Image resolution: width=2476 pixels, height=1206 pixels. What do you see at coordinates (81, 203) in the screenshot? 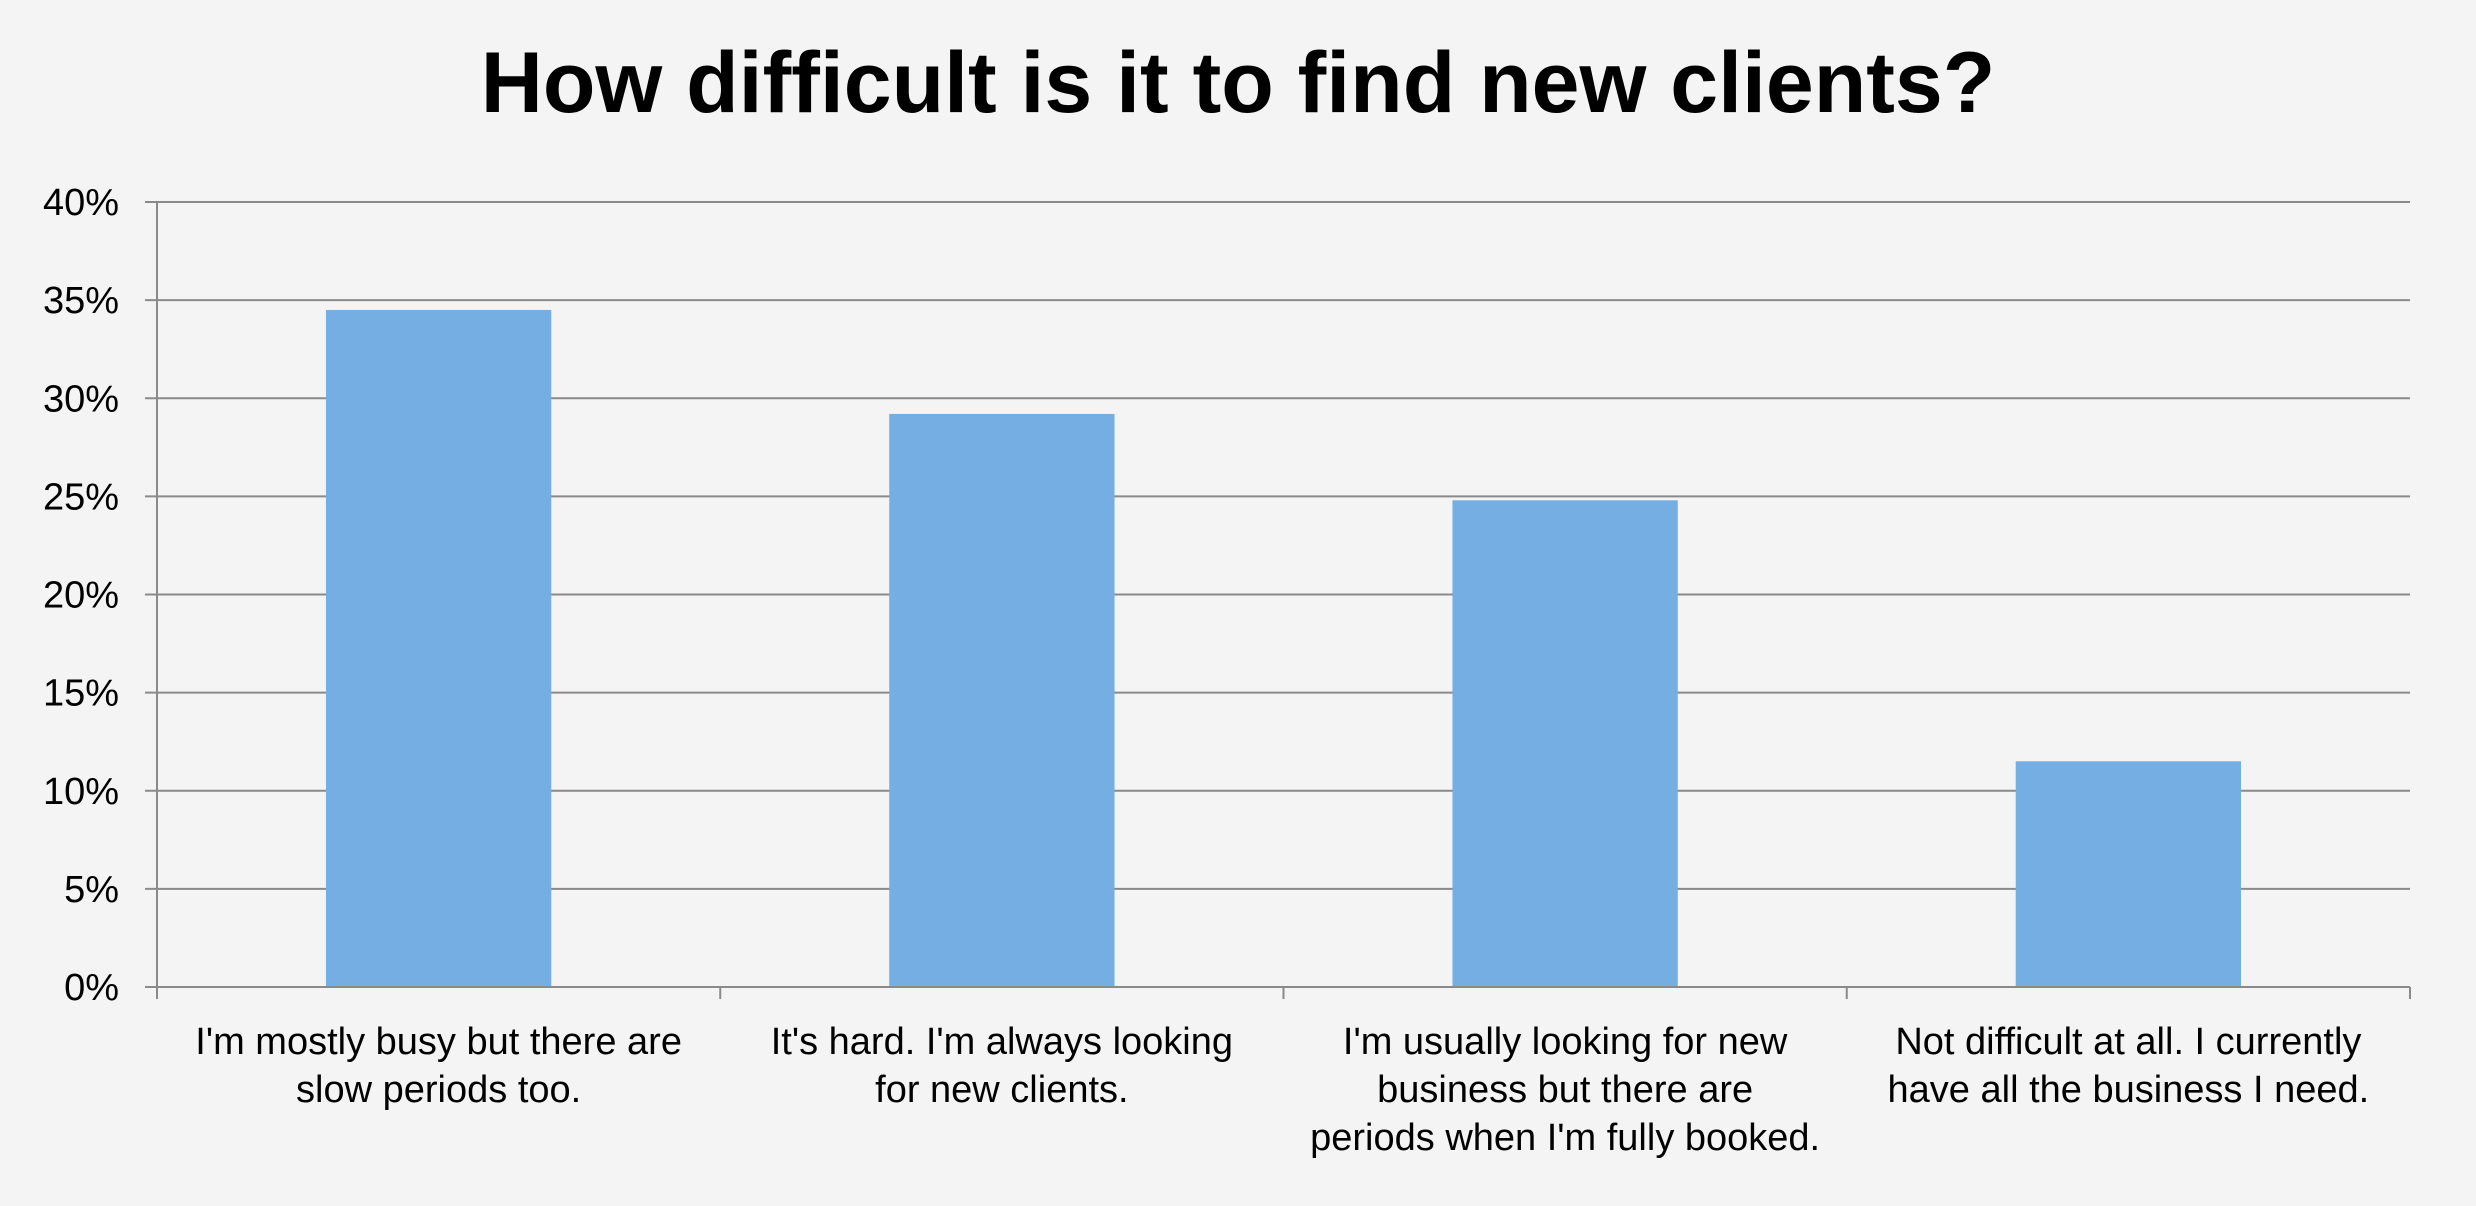
I see `y-tick-label: 40%` at bounding box center [81, 203].